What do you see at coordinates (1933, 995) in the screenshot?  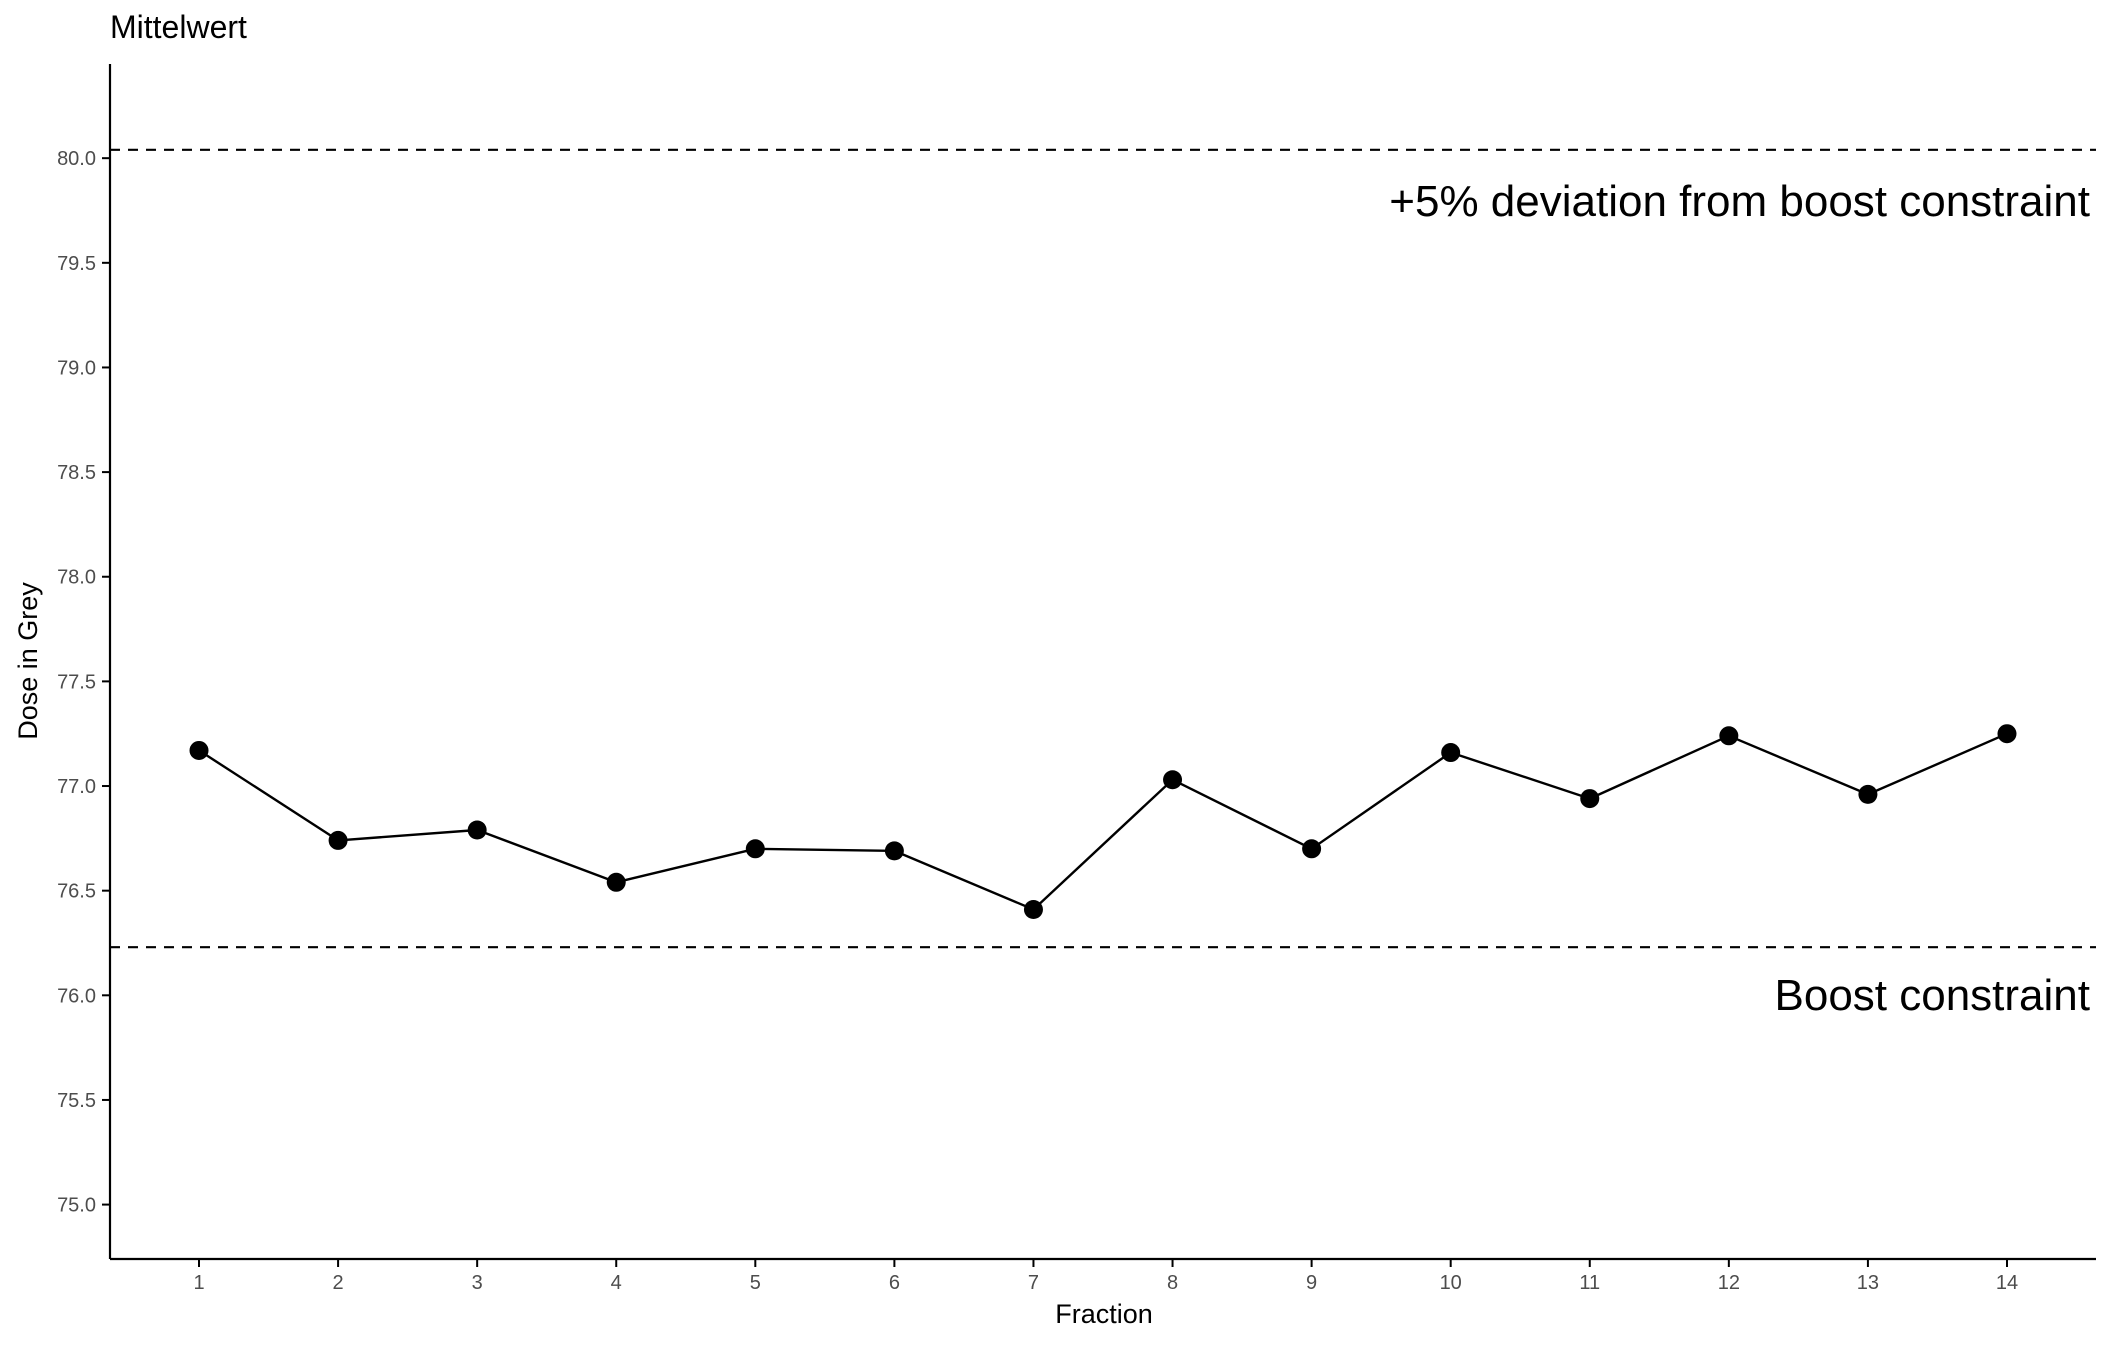 I see `reference-line-label: Boost constraint` at bounding box center [1933, 995].